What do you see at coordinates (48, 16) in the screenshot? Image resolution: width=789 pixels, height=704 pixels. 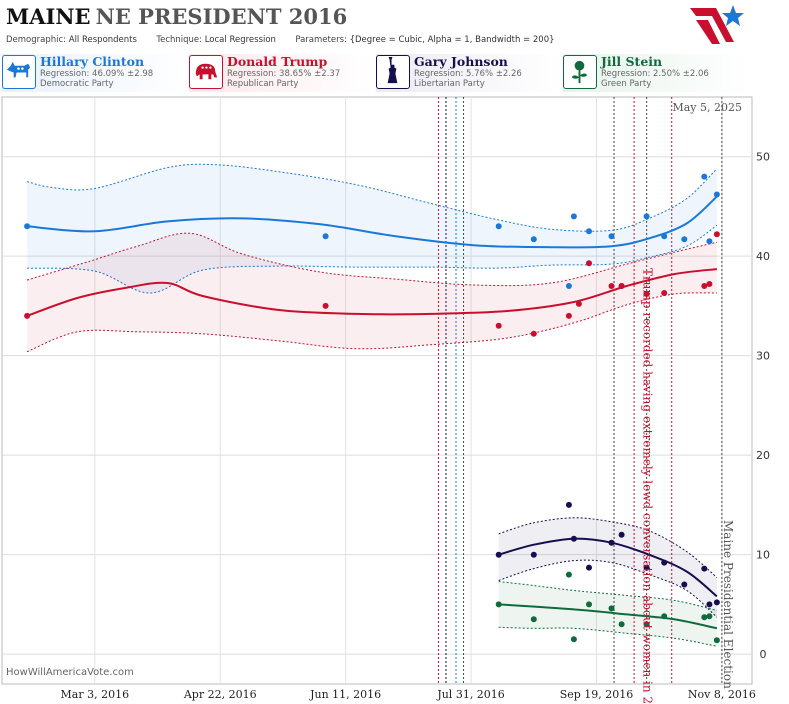 I see `title-state: MAINE` at bounding box center [48, 16].